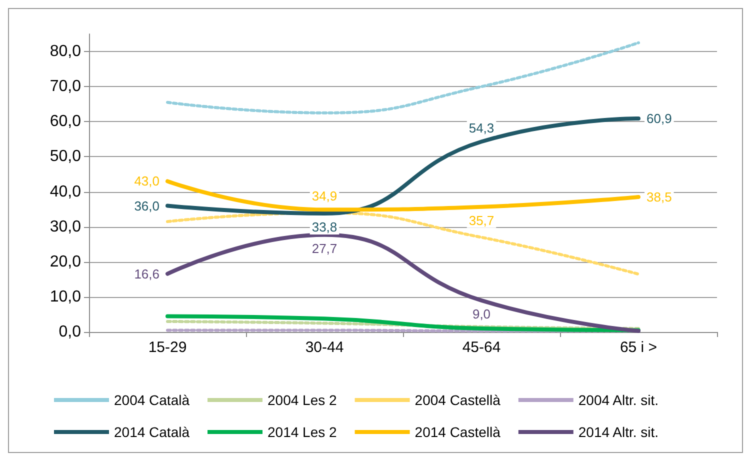 This screenshot has height=461, width=751. What do you see at coordinates (66, 121) in the screenshot?
I see `y-tick-label: 60,0` at bounding box center [66, 121].